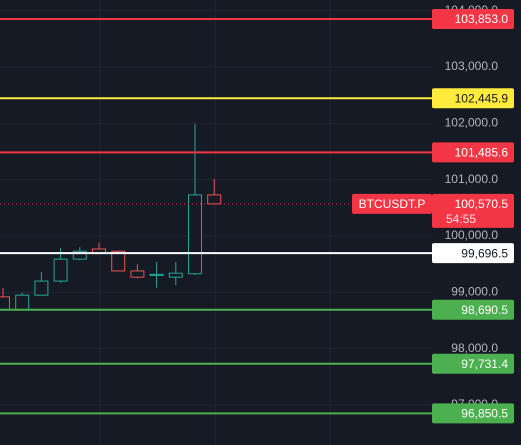 The width and height of the screenshot is (521, 445). I want to click on symbol-label: BTCUSDT.P, so click(392, 204).